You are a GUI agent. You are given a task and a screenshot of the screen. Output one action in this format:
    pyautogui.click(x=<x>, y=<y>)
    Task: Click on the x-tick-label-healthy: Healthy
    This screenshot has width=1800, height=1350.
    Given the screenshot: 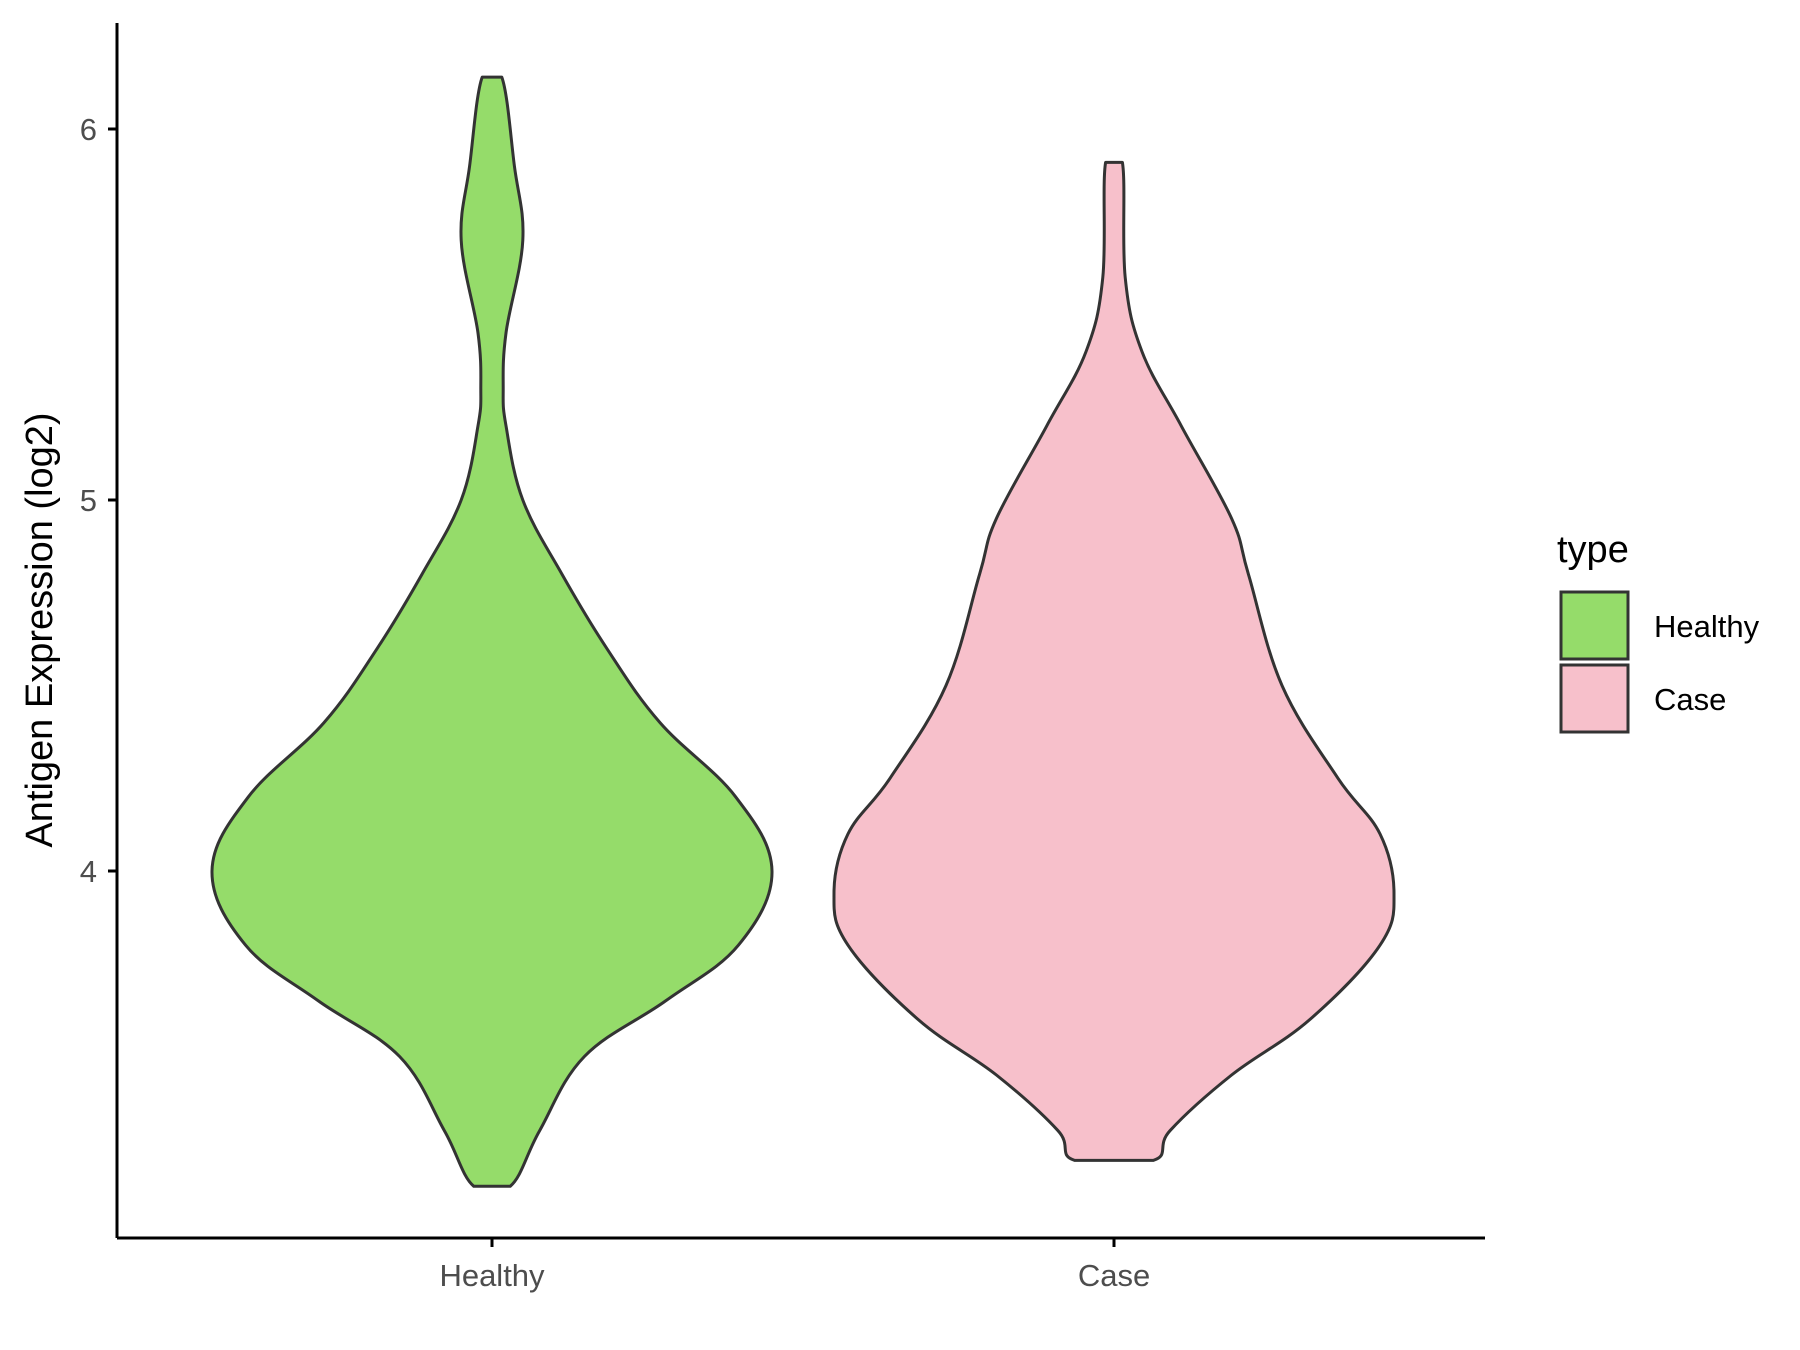 What is the action you would take?
    pyautogui.click(x=492, y=1275)
    